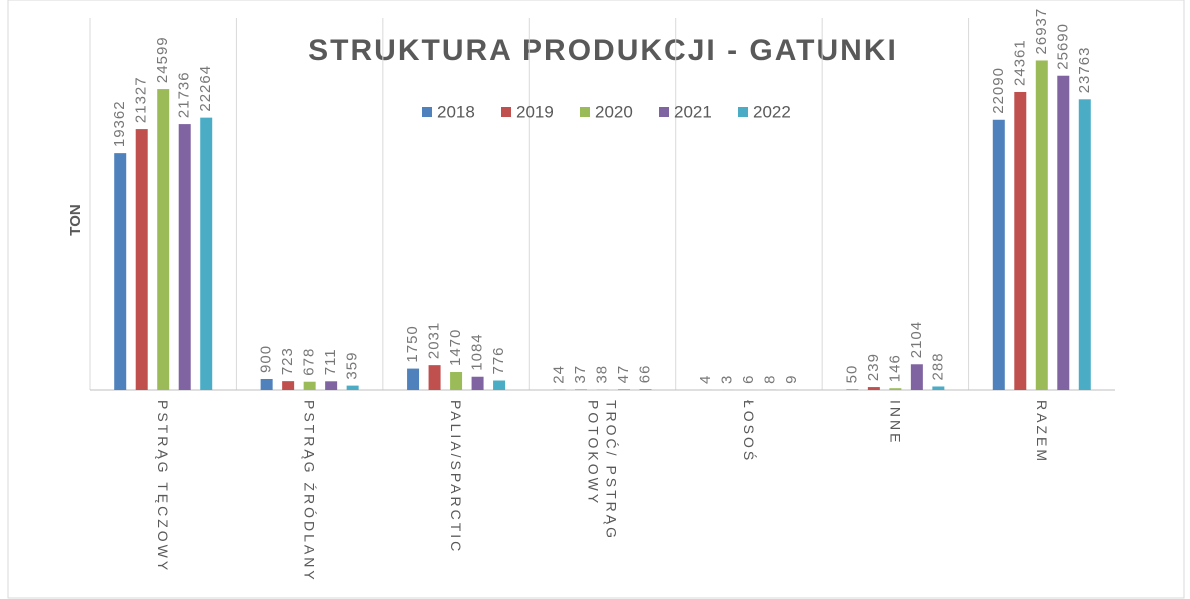 The height and width of the screenshot is (599, 1190). What do you see at coordinates (1041, 432) in the screenshot?
I see `x-tick-label: RAZEM` at bounding box center [1041, 432].